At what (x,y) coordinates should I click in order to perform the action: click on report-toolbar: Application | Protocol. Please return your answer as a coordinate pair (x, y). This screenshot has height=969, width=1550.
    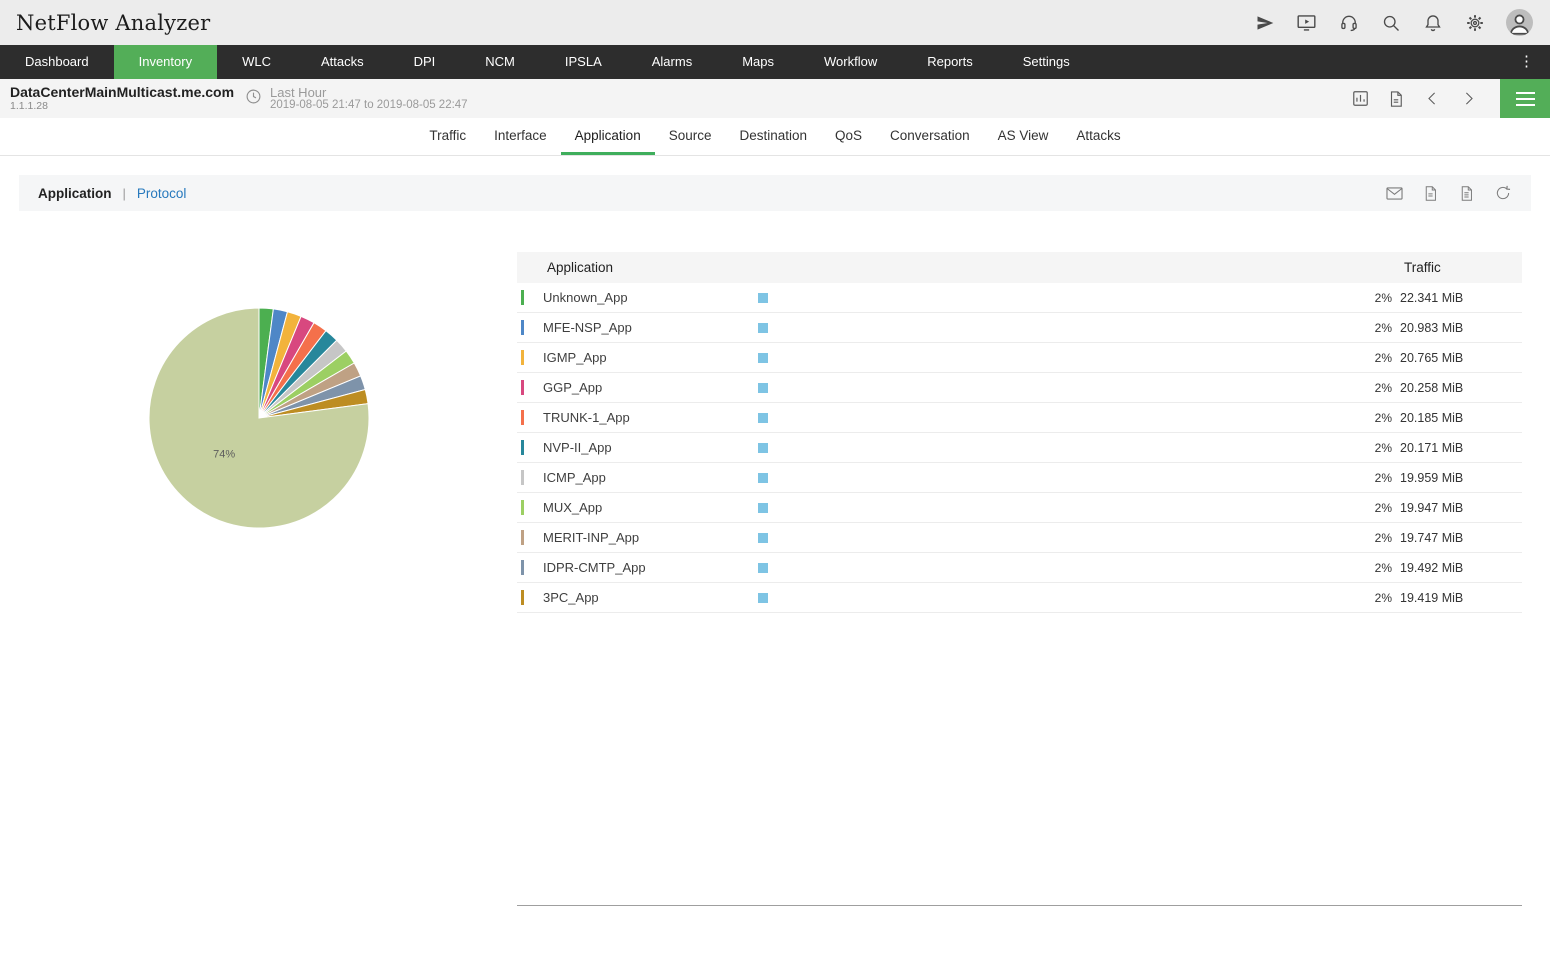
    Looking at the image, I should click on (775, 193).